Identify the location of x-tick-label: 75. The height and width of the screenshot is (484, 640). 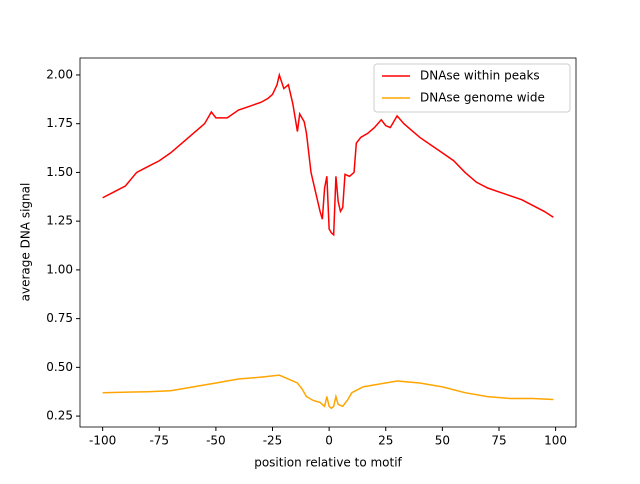
(498, 441).